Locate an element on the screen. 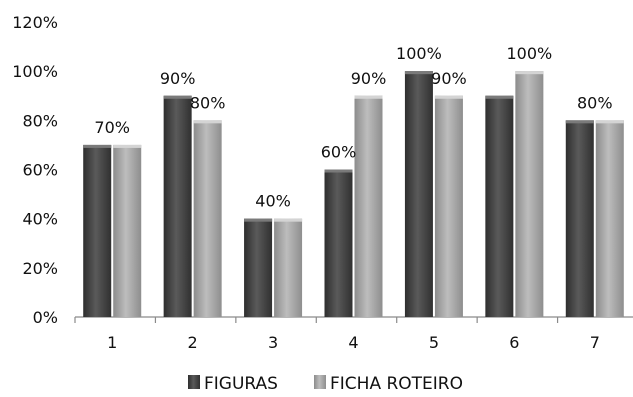 The image size is (633, 397). x-tick-label: 3 is located at coordinates (273, 342).